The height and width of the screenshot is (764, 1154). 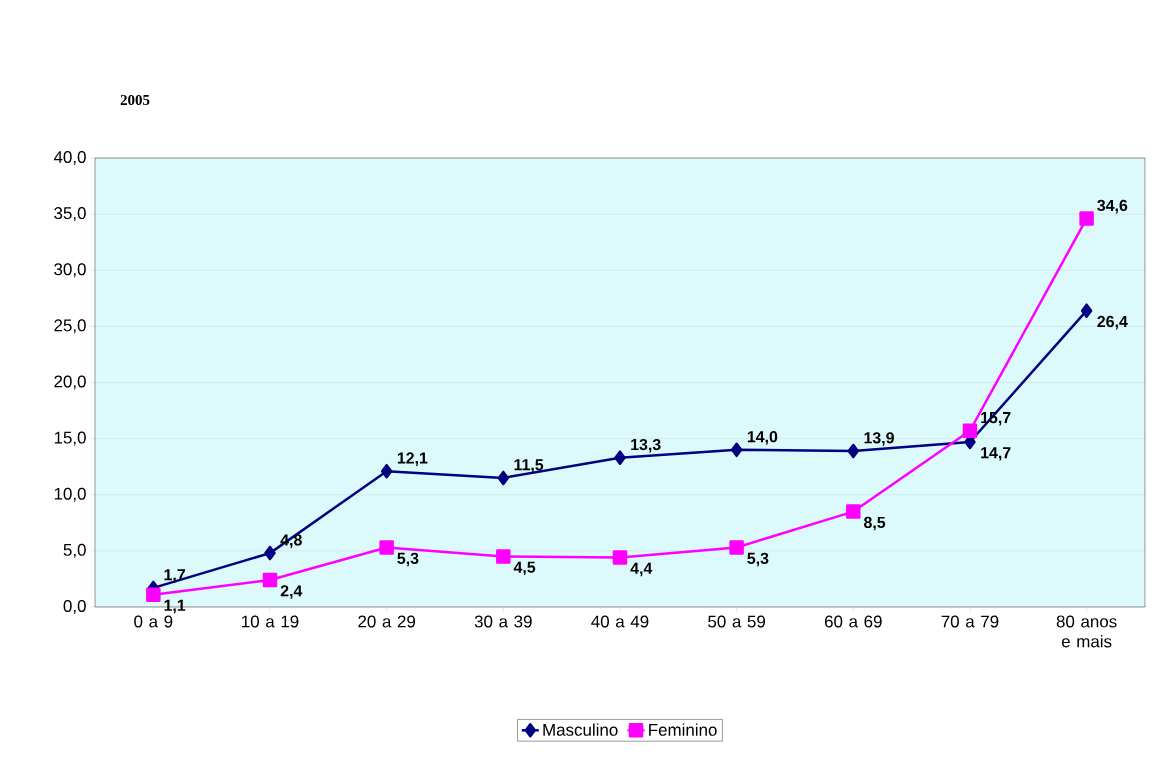 What do you see at coordinates (70, 382) in the screenshot?
I see `y-tick-label: 20,0` at bounding box center [70, 382].